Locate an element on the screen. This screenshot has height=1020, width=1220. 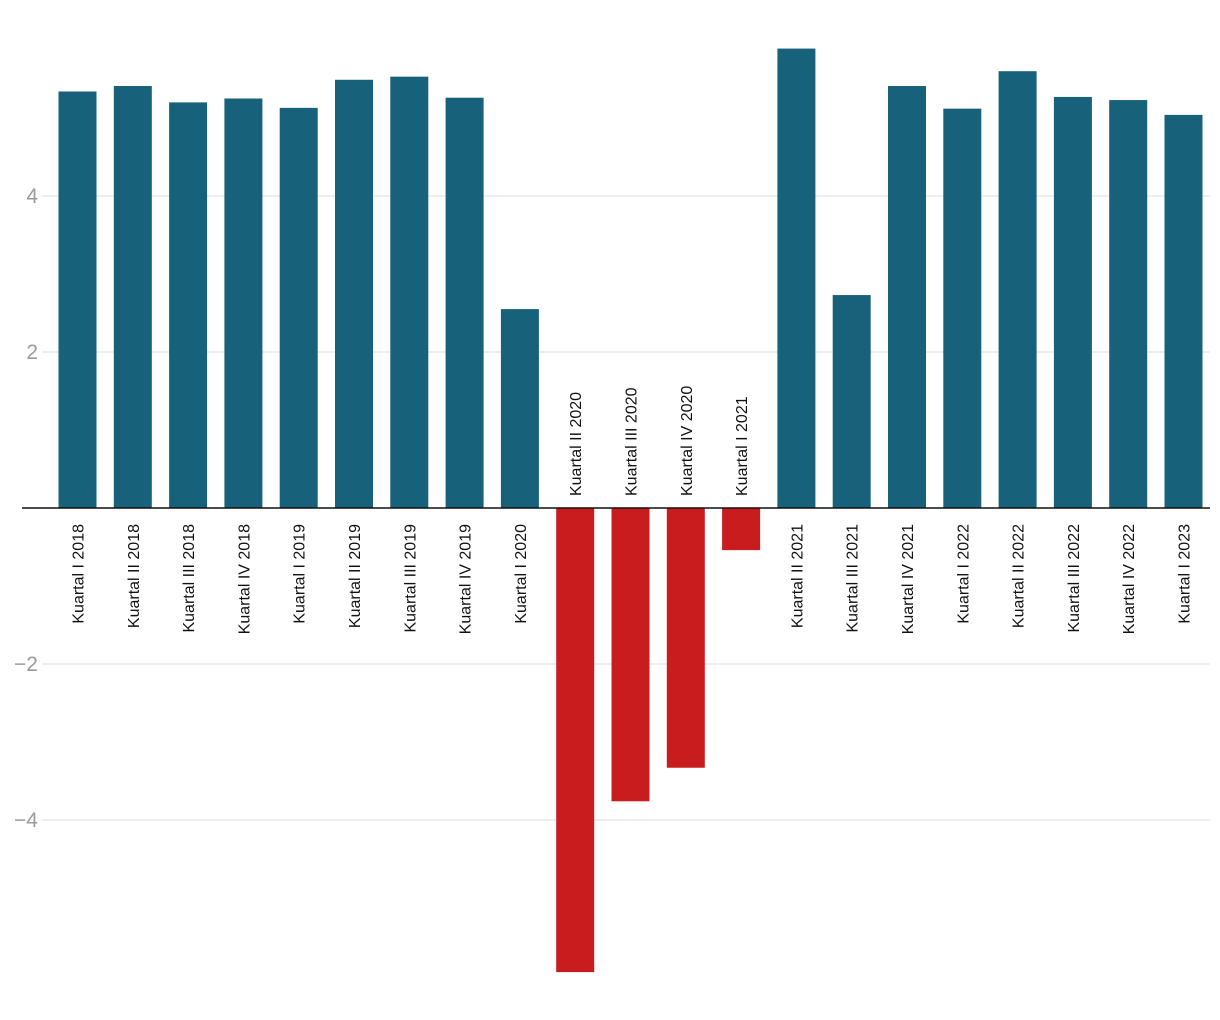
y-tick-label: 2 is located at coordinates (32, 352).